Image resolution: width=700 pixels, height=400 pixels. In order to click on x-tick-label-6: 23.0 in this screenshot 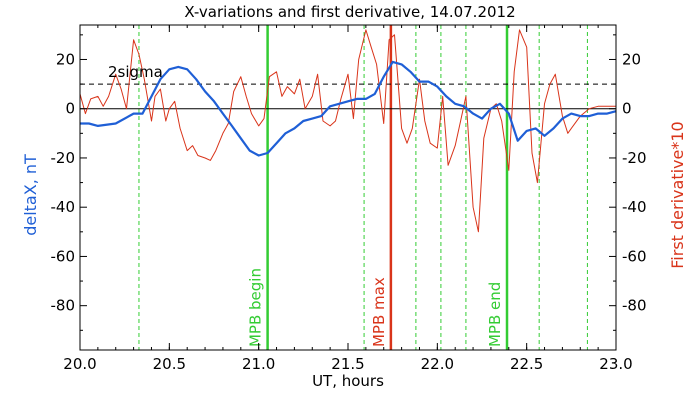, I will do `click(615, 364)`.